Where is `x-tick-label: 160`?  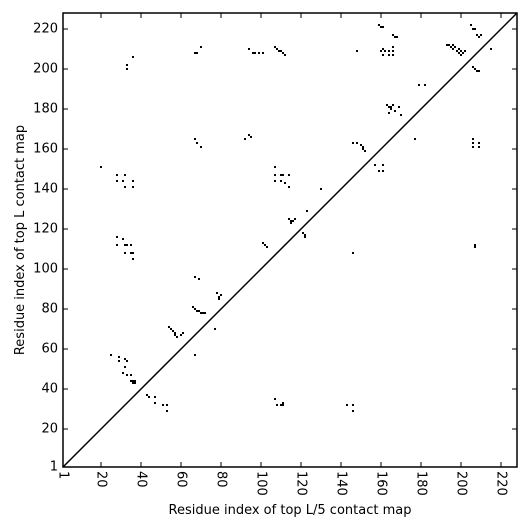 x-tick-label: 160 is located at coordinates (381, 483).